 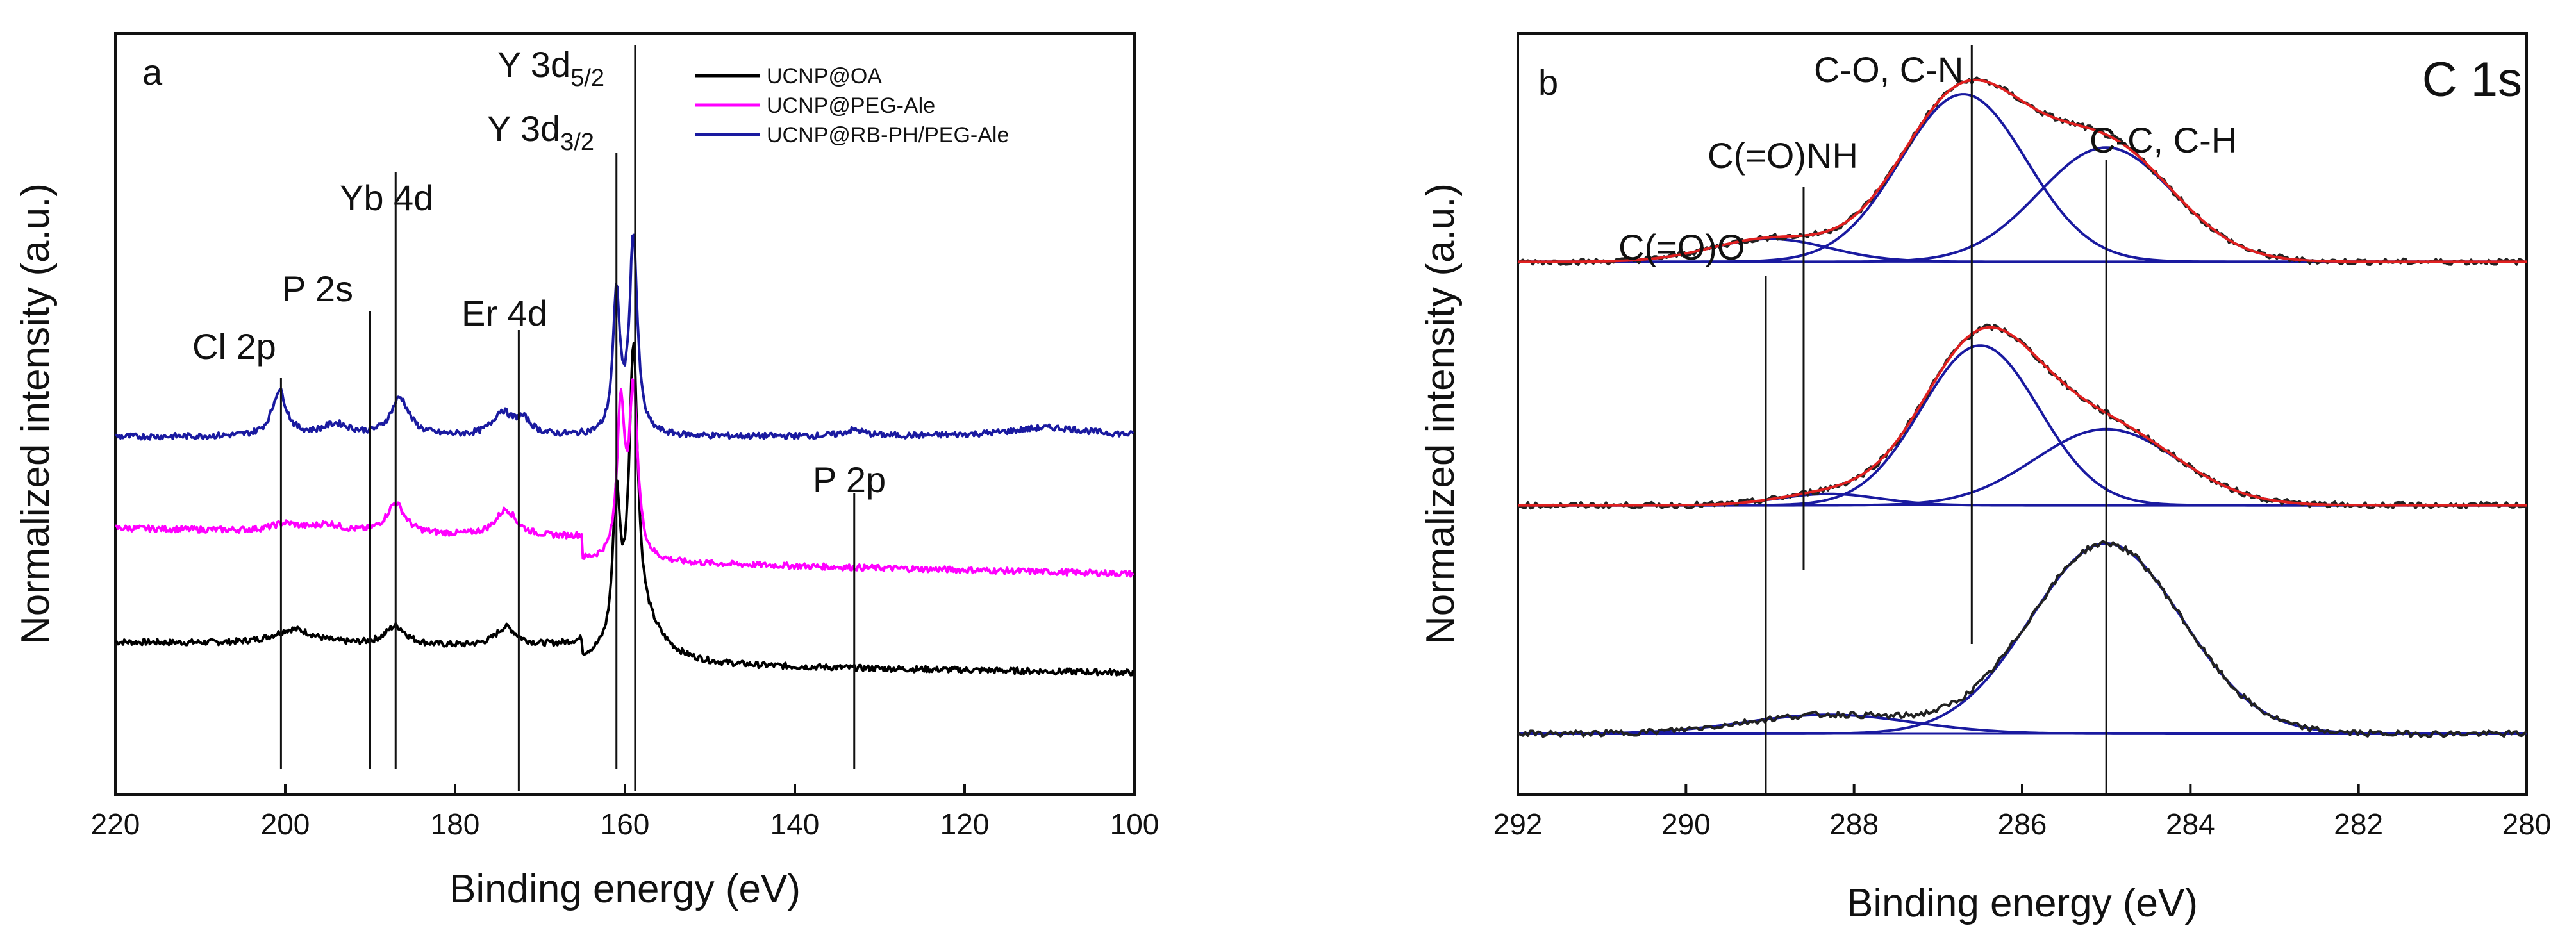 What do you see at coordinates (1783, 155) in the screenshot?
I see `panel-b-peak-label: C(=O)NH` at bounding box center [1783, 155].